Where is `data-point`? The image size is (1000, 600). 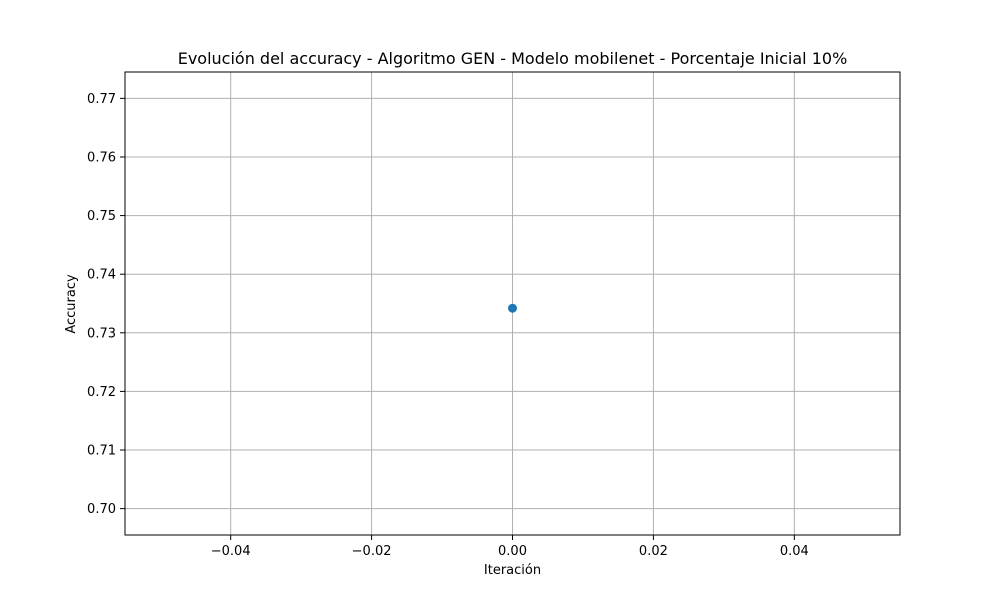 data-point is located at coordinates (512, 308).